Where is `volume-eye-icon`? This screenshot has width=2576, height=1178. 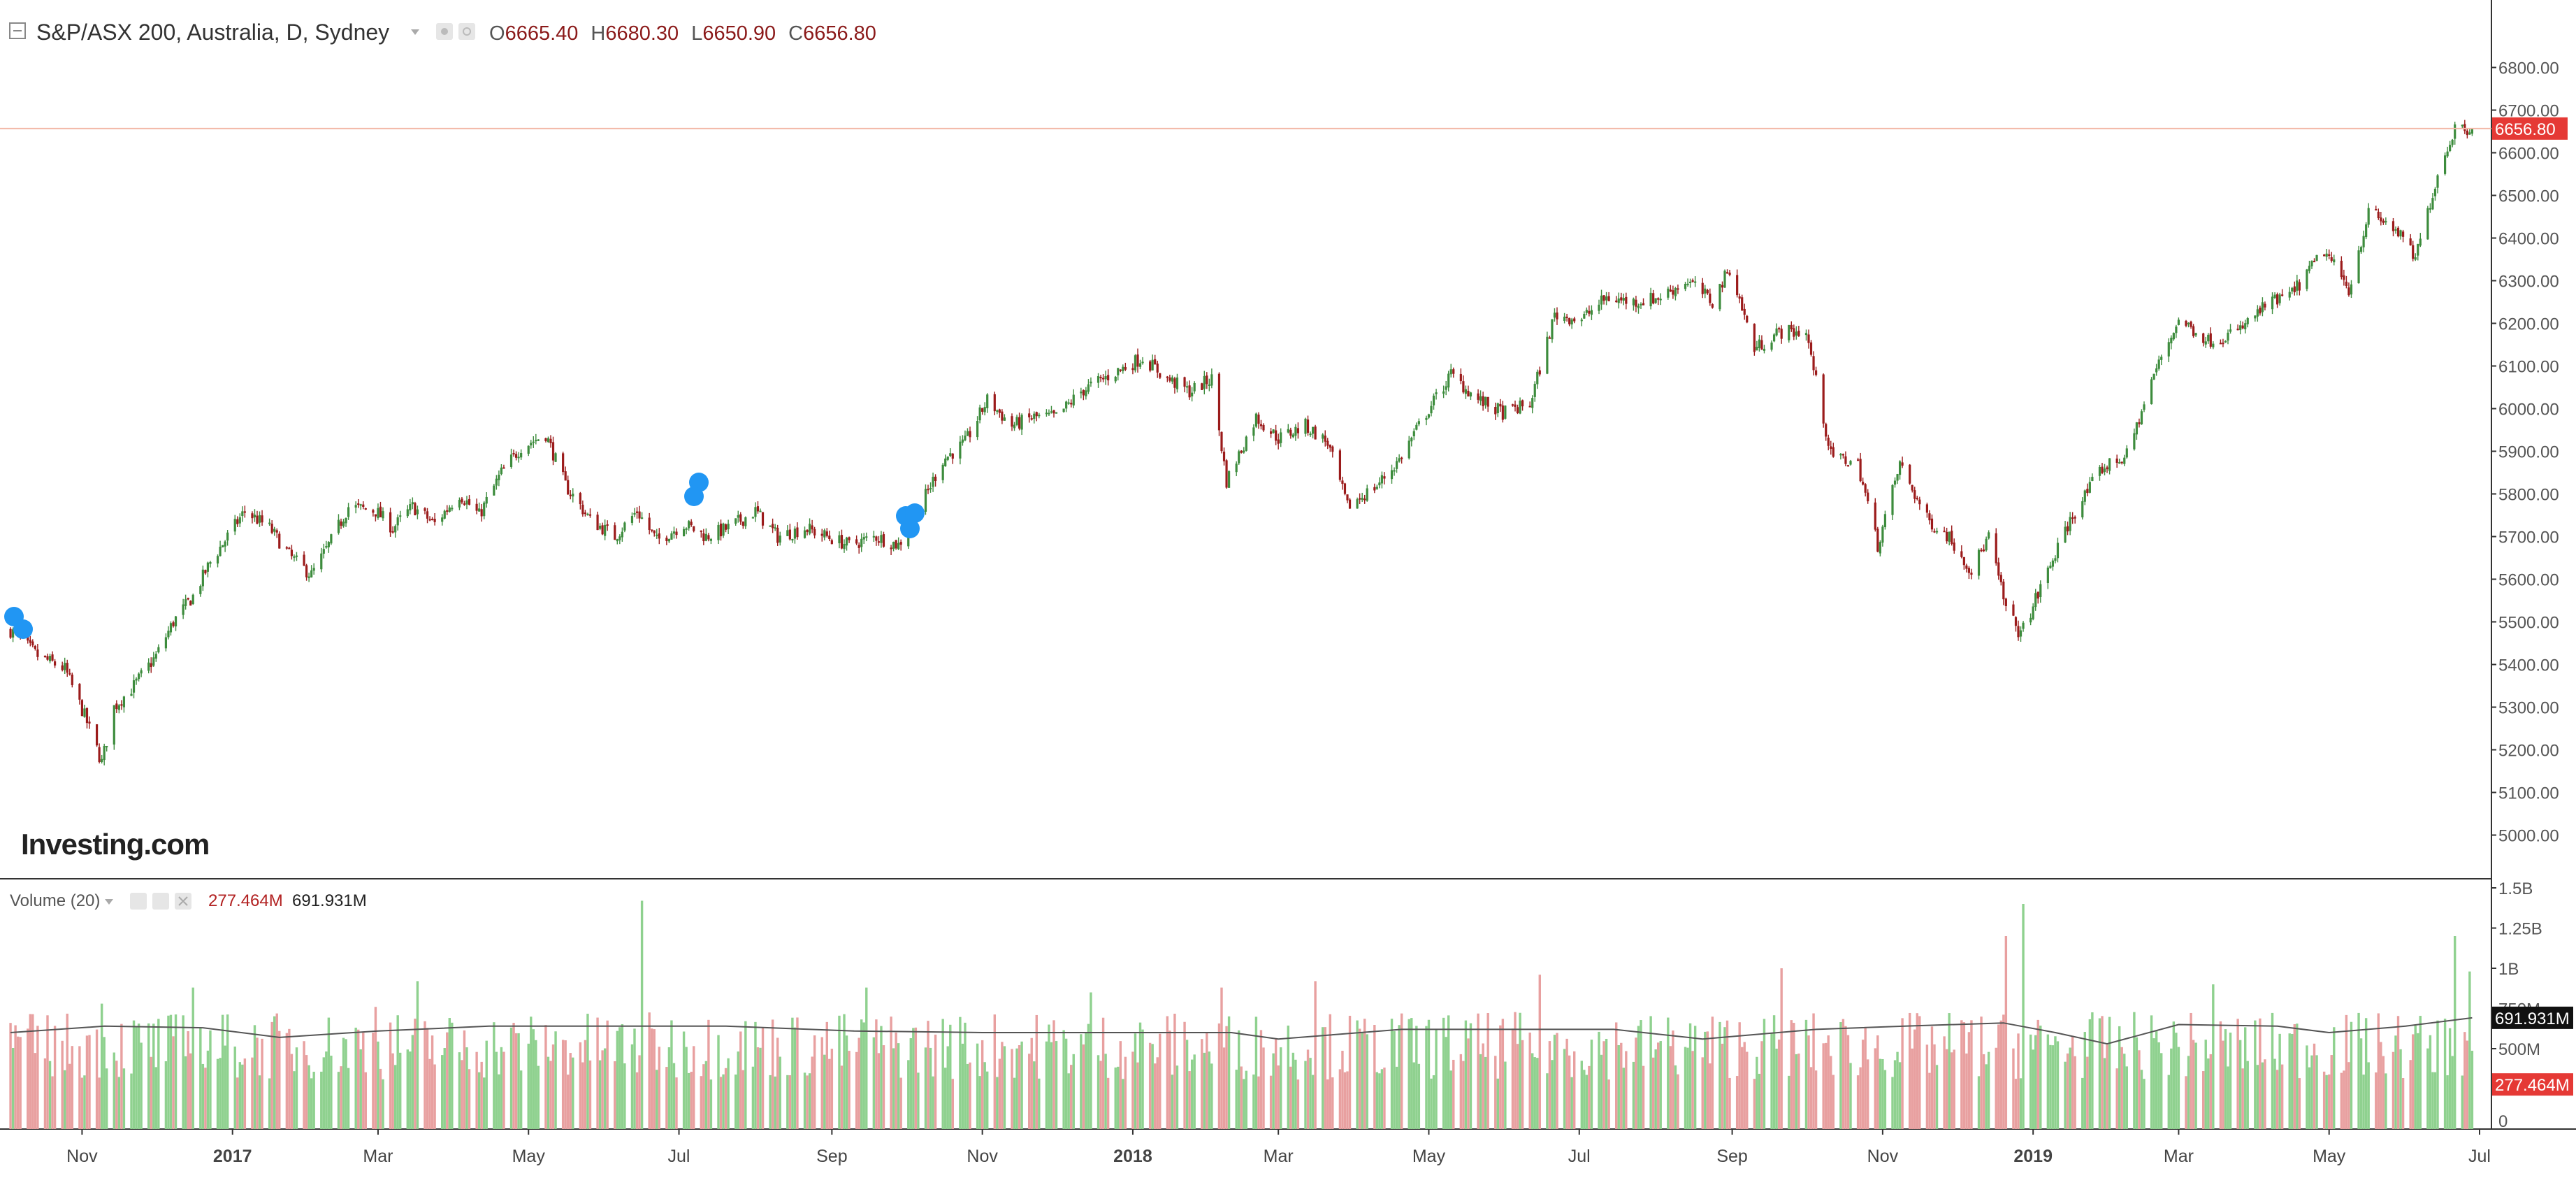
volume-eye-icon is located at coordinates (138, 901).